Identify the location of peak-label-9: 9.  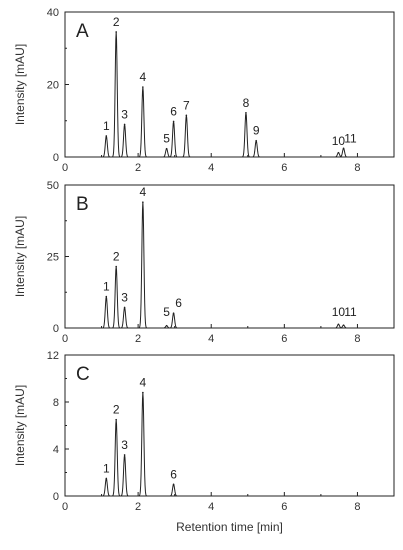
(256, 131).